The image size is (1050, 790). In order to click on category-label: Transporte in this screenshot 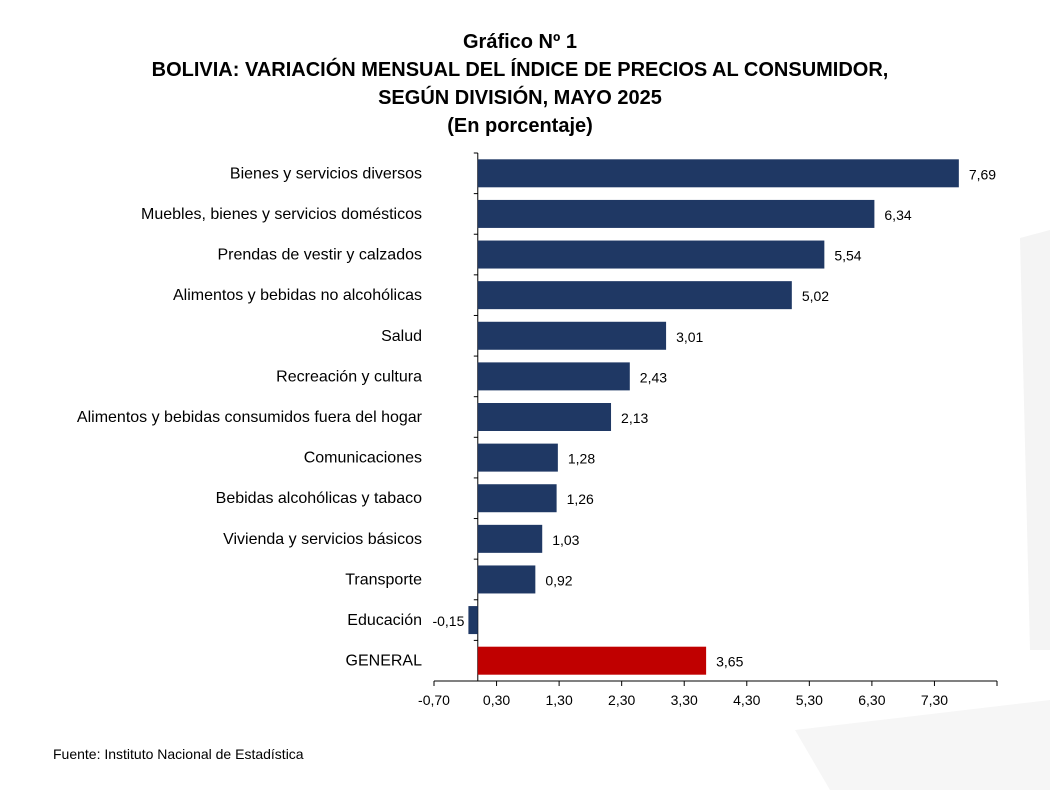, I will do `click(383, 579)`.